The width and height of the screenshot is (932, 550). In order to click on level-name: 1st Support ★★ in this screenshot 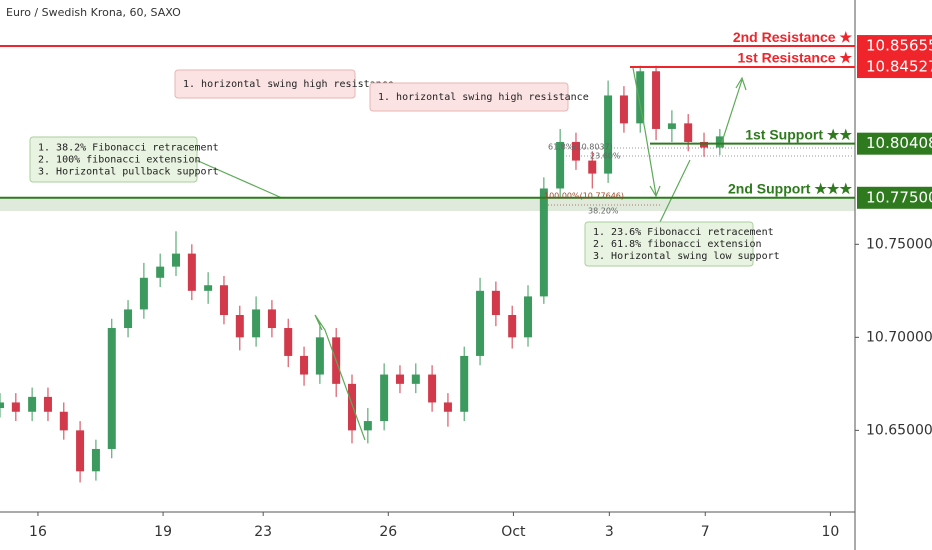, I will do `click(798, 134)`.